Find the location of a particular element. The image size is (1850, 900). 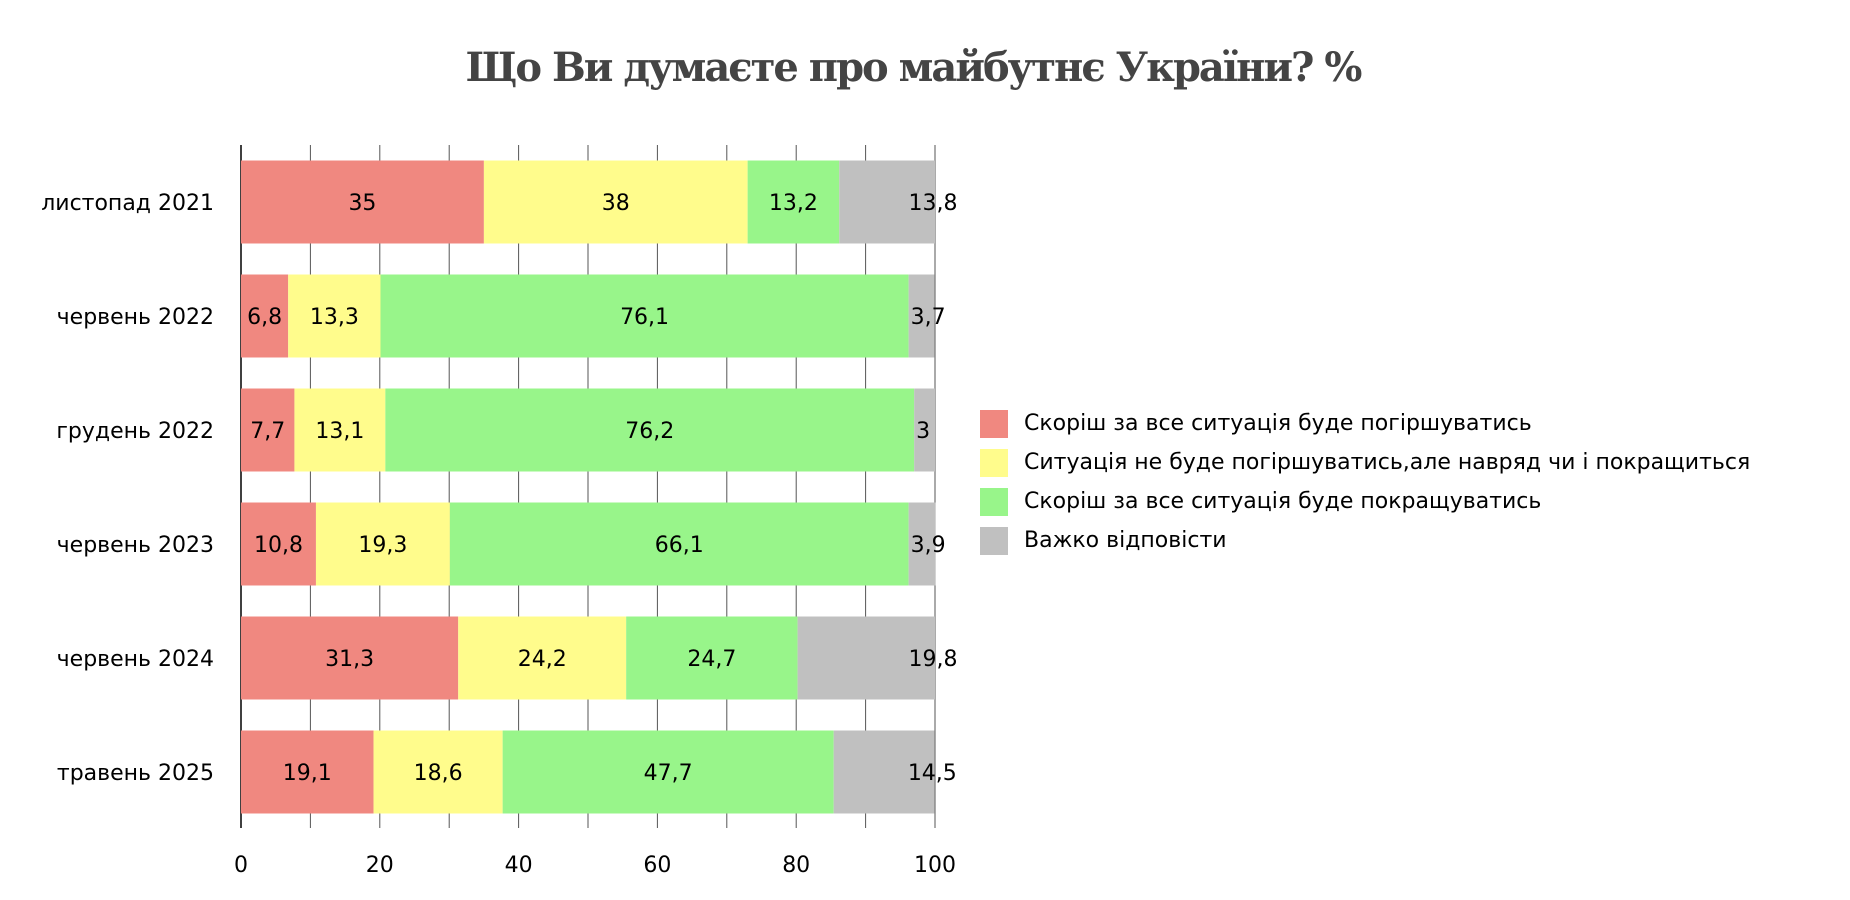

data-label: 3 is located at coordinates (923, 431).